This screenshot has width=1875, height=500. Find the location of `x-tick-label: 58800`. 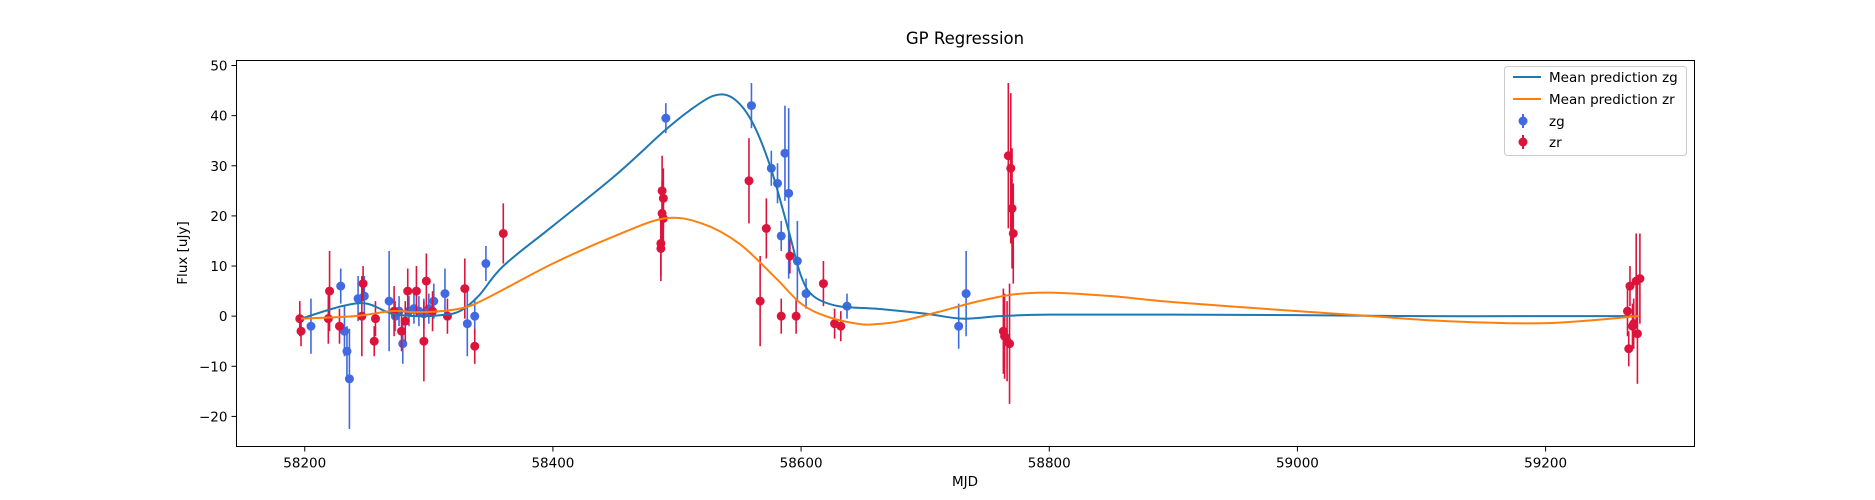

x-tick-label: 58800 is located at coordinates (1049, 464).